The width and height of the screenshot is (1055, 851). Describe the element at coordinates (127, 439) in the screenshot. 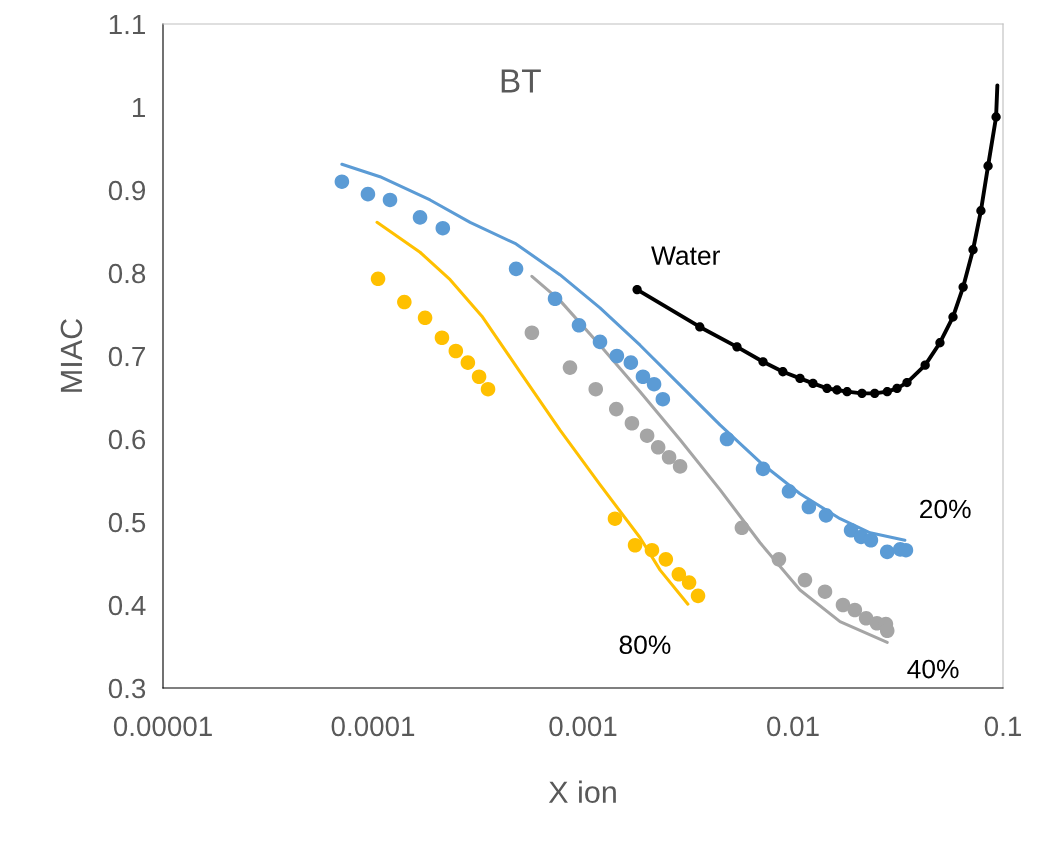

I see `y-tick-label: 0.6` at that location.